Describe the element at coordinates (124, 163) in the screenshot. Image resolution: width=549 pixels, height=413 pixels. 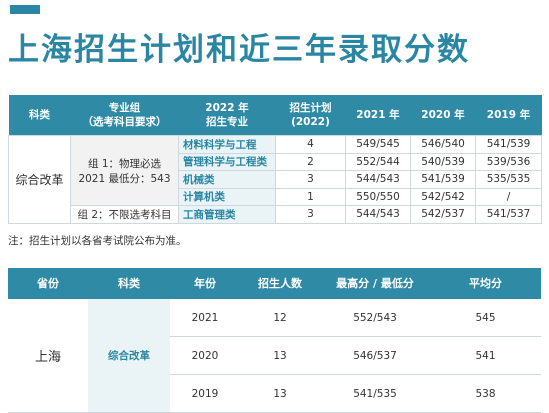
I see `group-text: 组 1：物理必选` at that location.